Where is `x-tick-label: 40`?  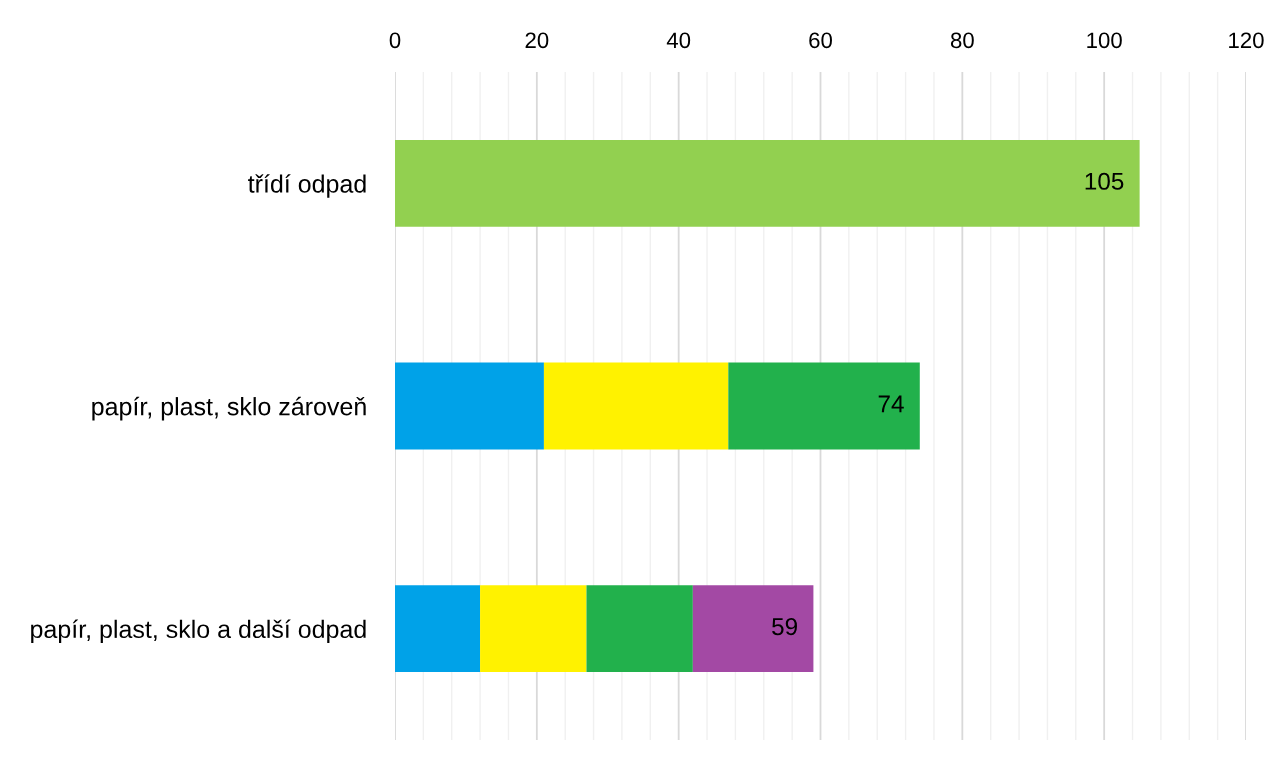
x-tick-label: 40 is located at coordinates (678, 40).